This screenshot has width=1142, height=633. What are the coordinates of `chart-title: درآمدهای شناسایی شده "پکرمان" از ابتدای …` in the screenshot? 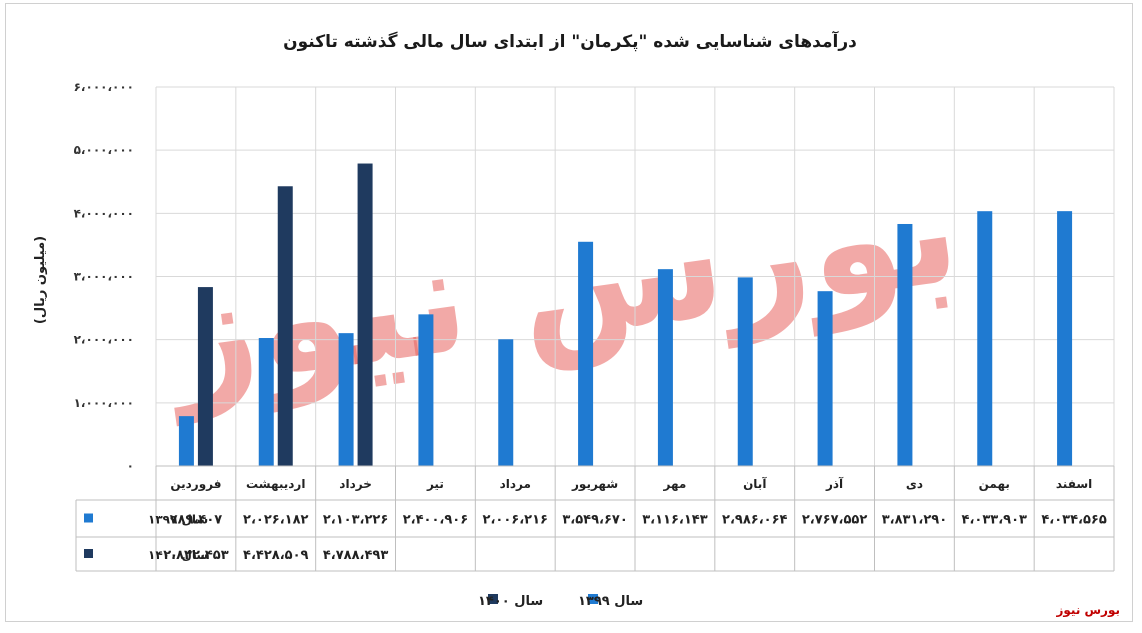 It's located at (570, 41).